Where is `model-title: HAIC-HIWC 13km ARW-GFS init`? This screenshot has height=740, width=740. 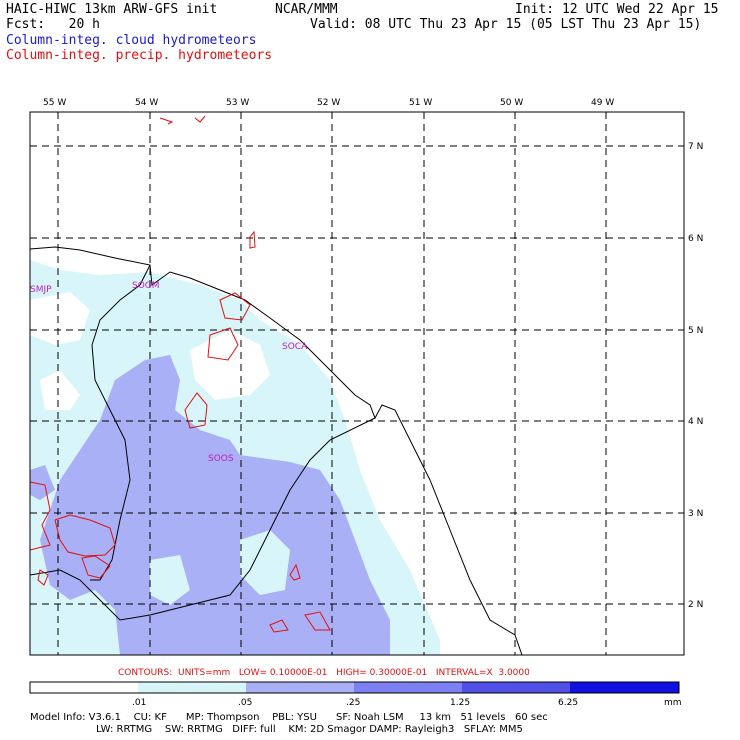 model-title: HAIC-HIWC 13km ARW-GFS init is located at coordinates (112, 9).